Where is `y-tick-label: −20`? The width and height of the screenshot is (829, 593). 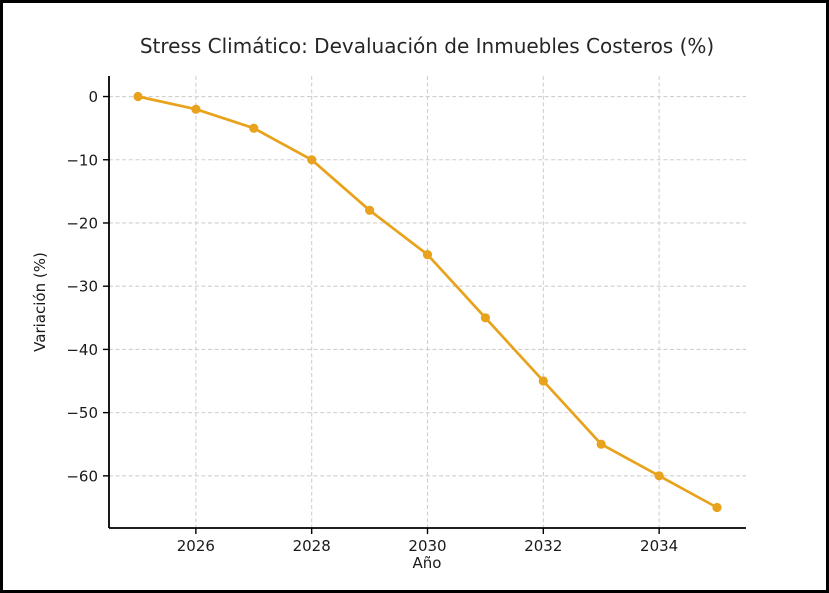
y-tick-label: −20 is located at coordinates (82, 223).